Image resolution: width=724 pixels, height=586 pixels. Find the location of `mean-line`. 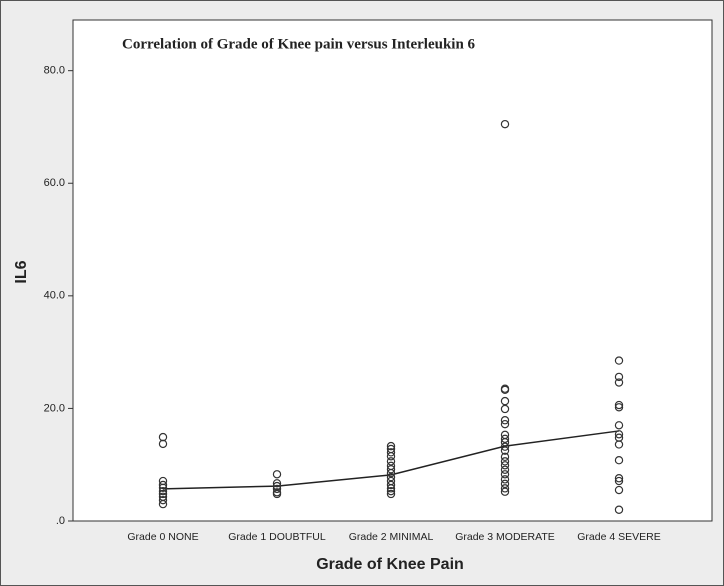

mean-line is located at coordinates (391, 460).